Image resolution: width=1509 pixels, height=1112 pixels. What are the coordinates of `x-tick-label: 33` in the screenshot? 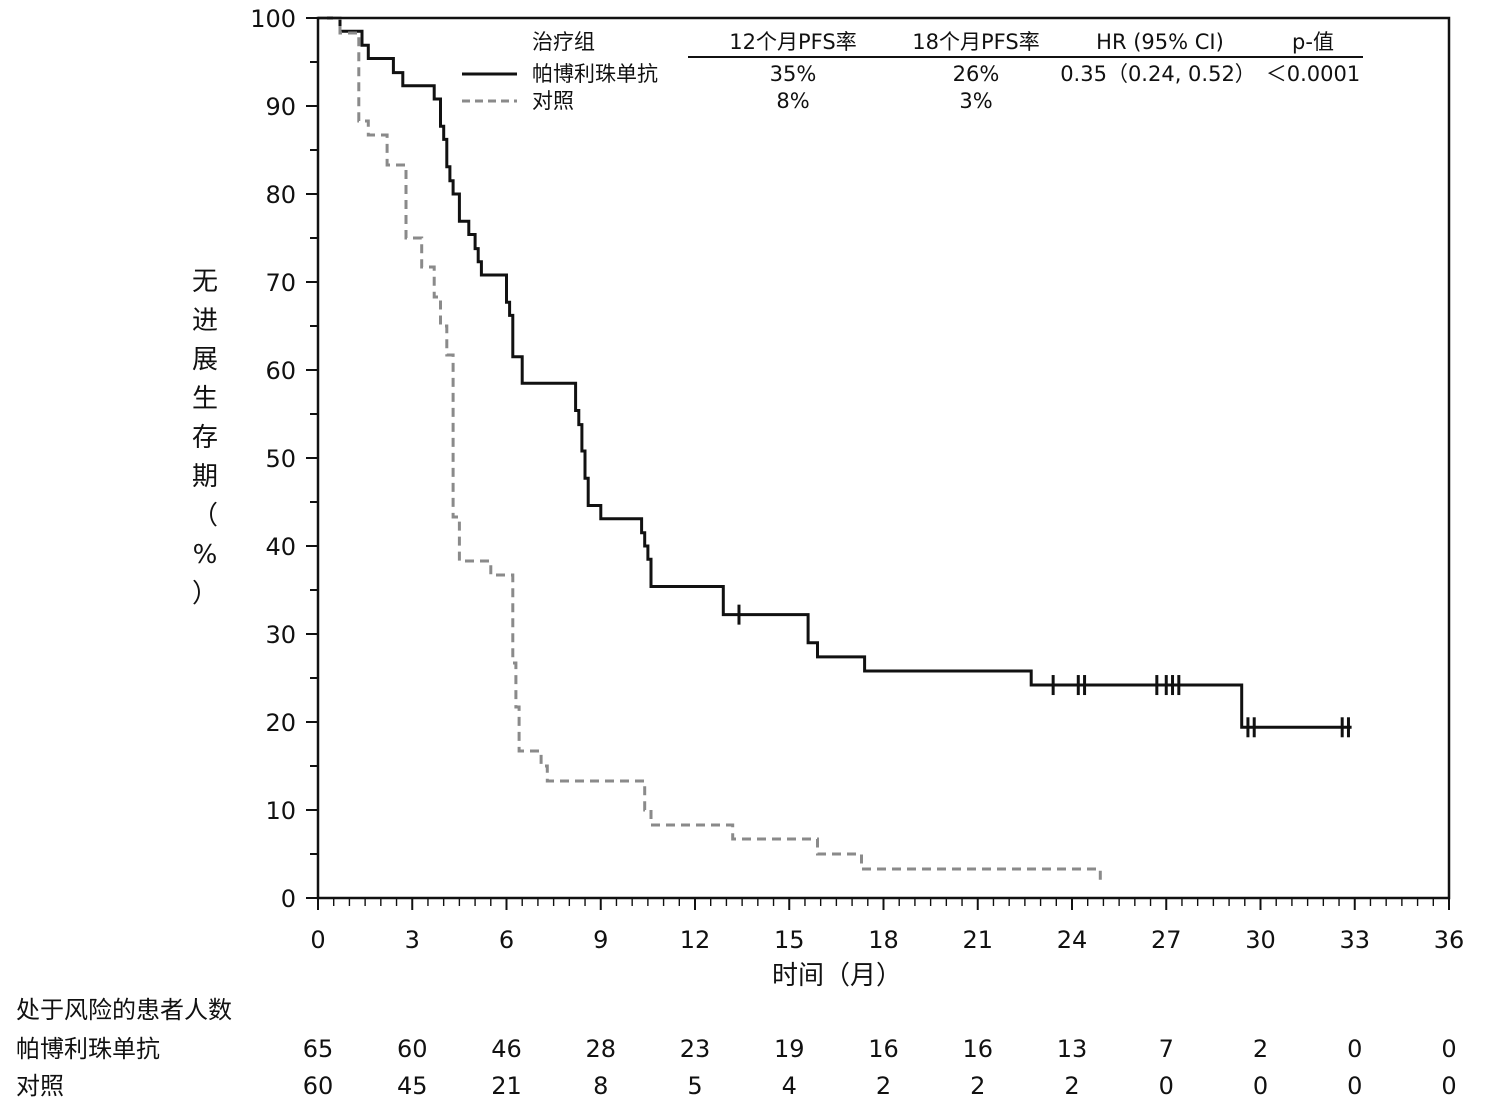 It's located at (1354, 940).